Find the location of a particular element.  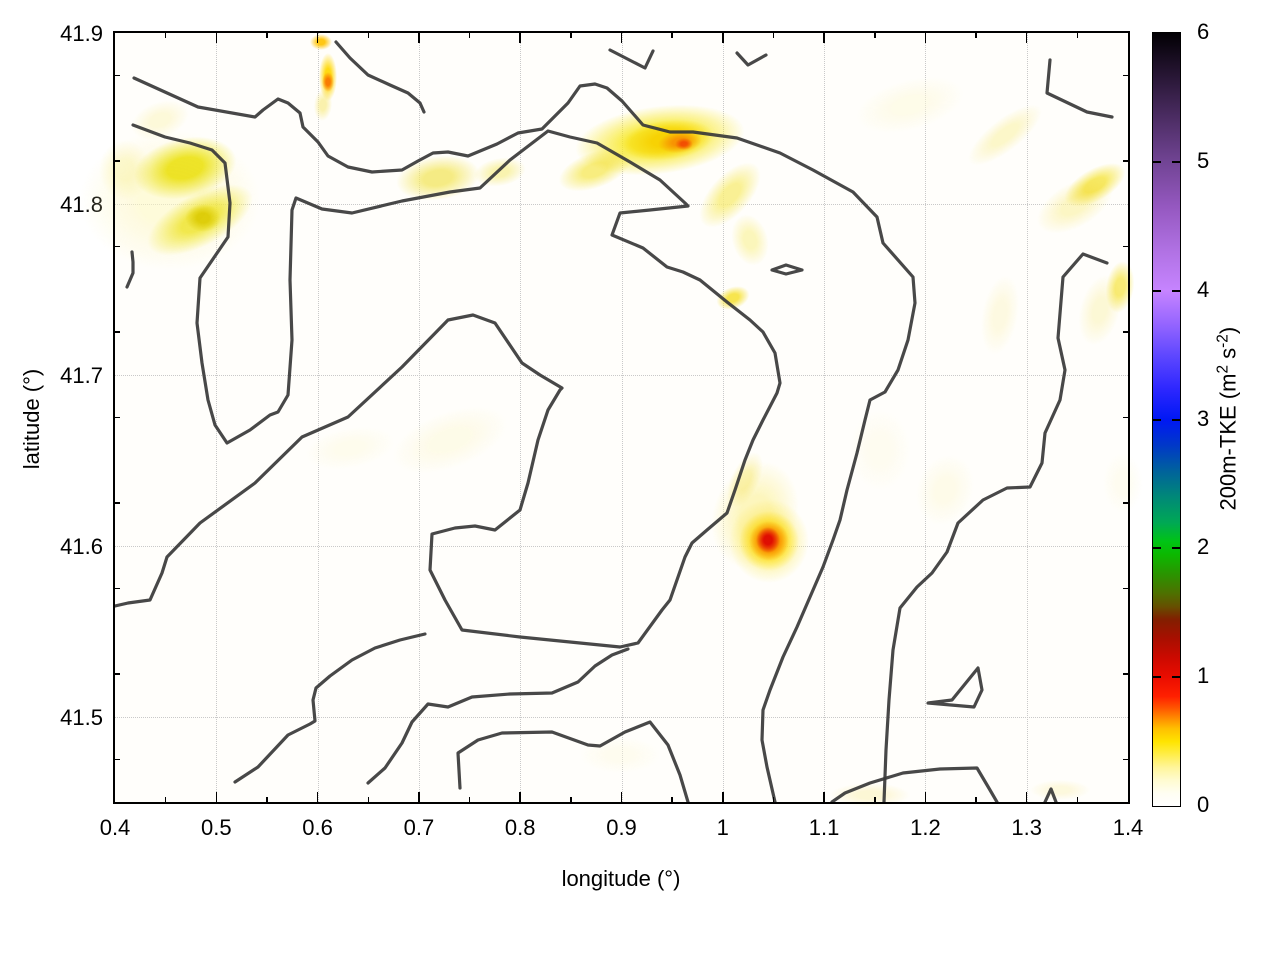

x-tick-label: 1.2 is located at coordinates (925, 827).